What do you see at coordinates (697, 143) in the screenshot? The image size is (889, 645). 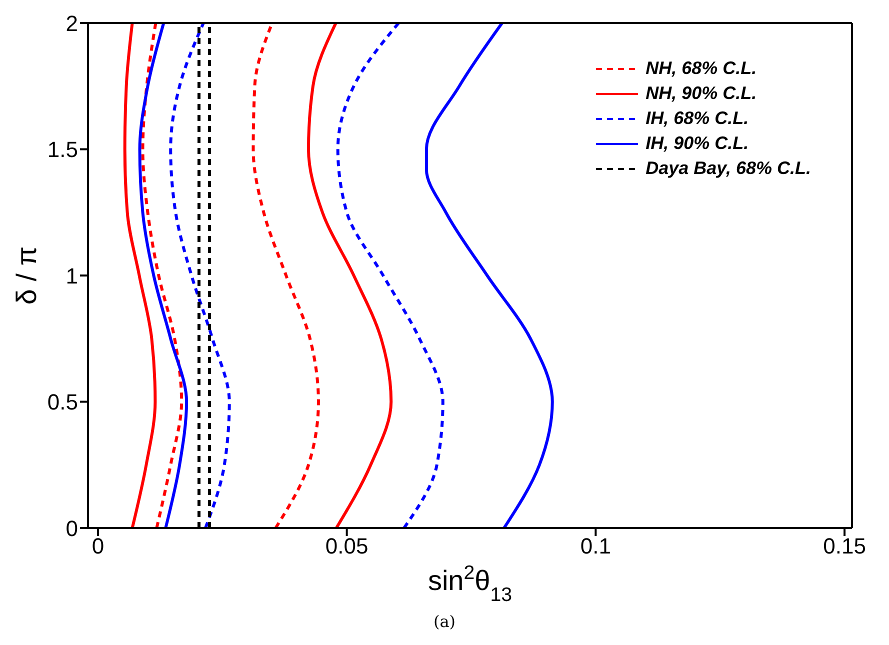 I see `legend-label: IH, 90% C.L.` at bounding box center [697, 143].